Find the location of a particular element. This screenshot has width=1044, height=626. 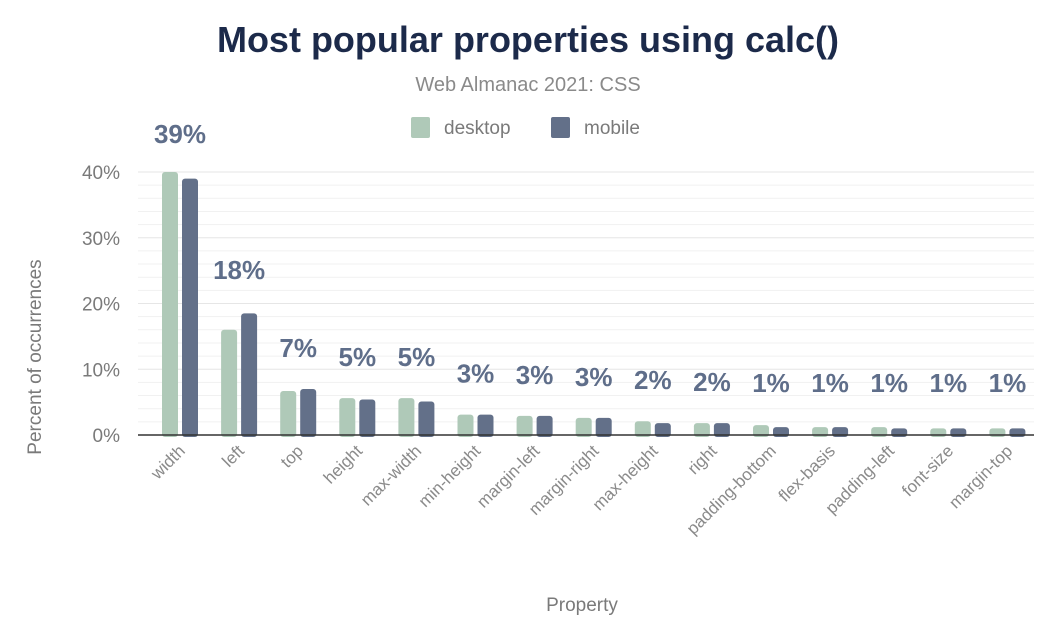

bar-mobile-width is located at coordinates (190, 307).